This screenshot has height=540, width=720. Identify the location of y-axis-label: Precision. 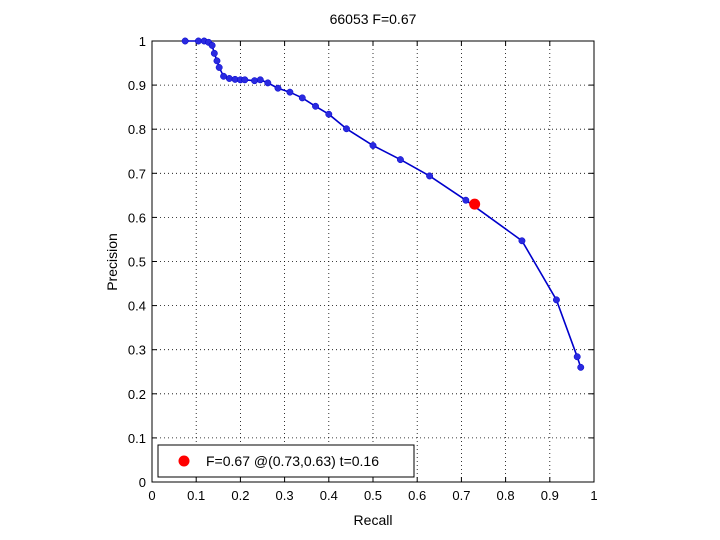
(112, 262).